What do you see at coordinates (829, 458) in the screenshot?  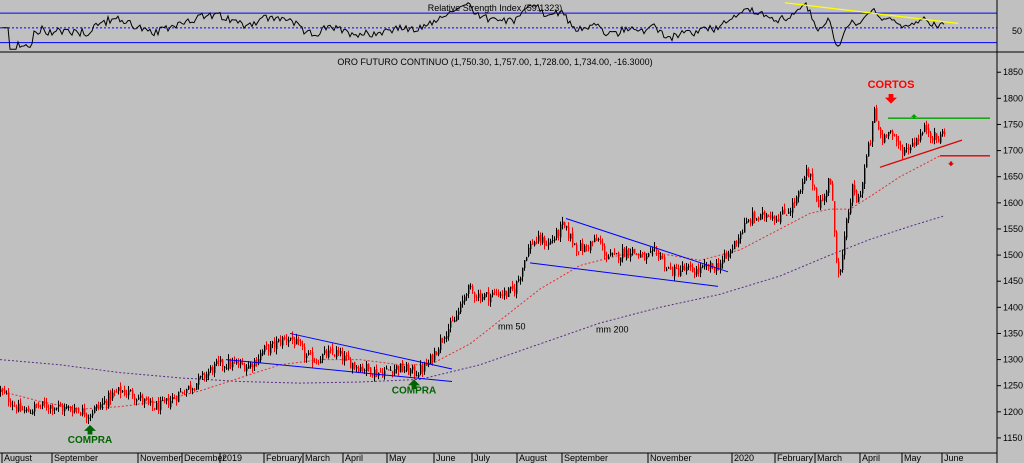 I see `x-tick-label: March` at bounding box center [829, 458].